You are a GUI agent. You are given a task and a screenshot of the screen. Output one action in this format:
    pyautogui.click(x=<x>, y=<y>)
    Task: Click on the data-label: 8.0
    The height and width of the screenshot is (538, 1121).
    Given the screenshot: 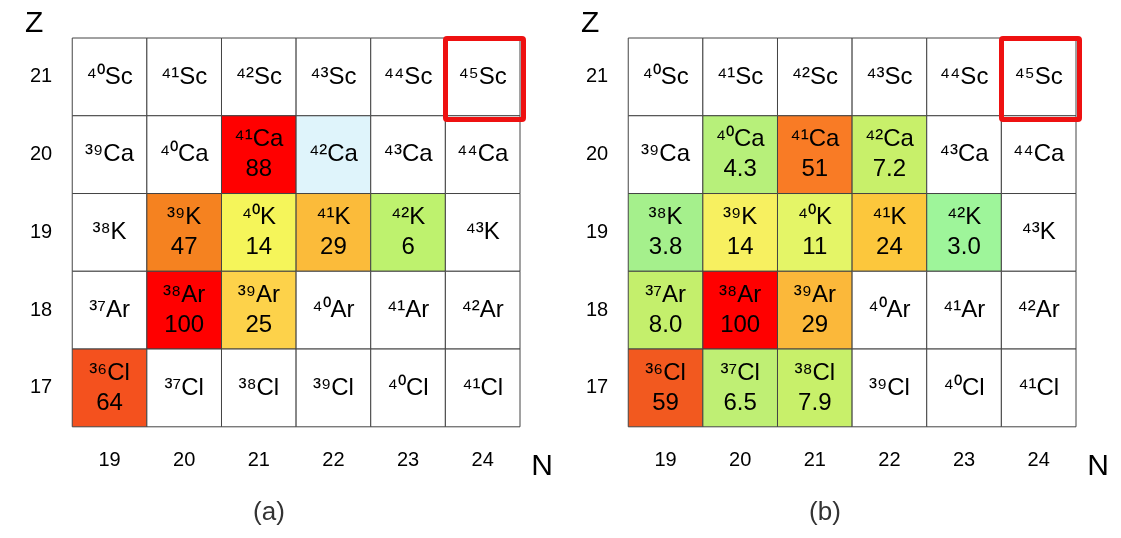 What is the action you would take?
    pyautogui.click(x=665, y=323)
    